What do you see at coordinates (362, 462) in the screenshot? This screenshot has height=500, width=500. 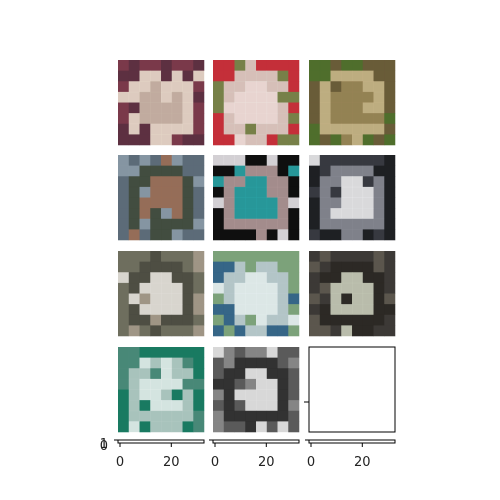 I see `x-tick-label: 20` at bounding box center [362, 462].